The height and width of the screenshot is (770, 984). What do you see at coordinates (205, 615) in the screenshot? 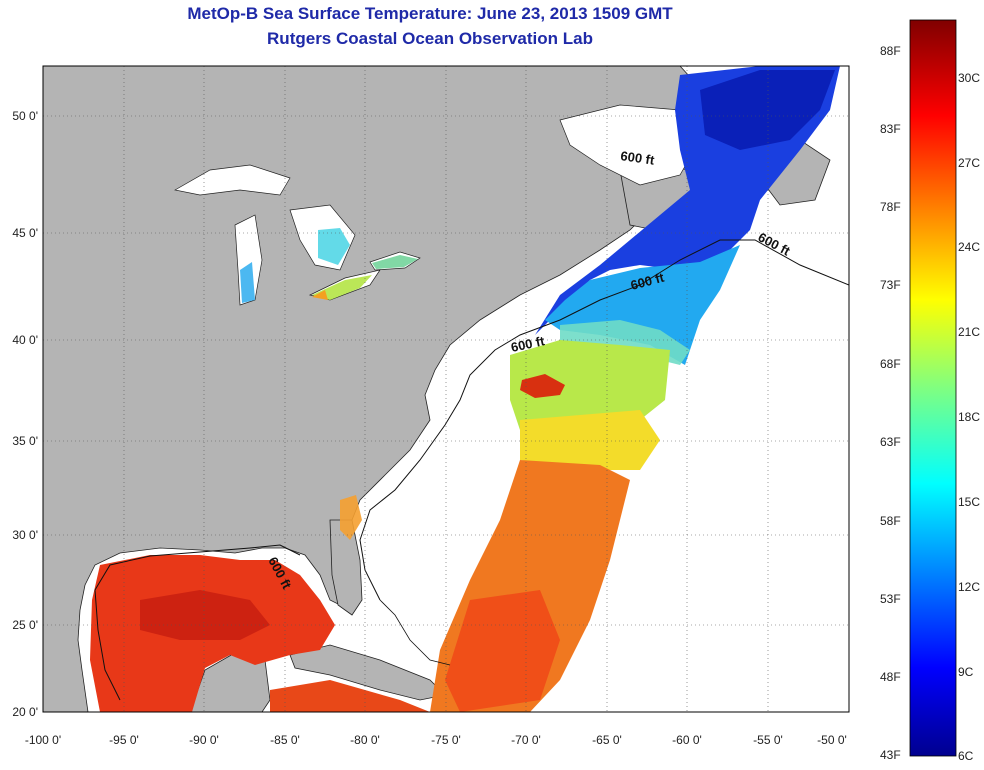
I see `sst-gulf-dark-red` at bounding box center [205, 615].